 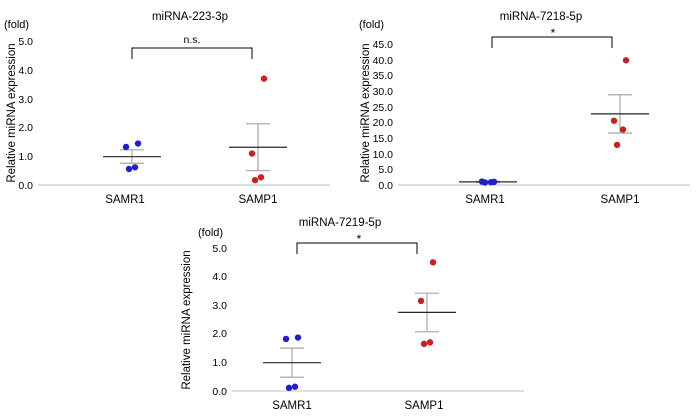 What do you see at coordinates (383, 123) in the screenshot?
I see `y-tick-label: 20.0` at bounding box center [383, 123].